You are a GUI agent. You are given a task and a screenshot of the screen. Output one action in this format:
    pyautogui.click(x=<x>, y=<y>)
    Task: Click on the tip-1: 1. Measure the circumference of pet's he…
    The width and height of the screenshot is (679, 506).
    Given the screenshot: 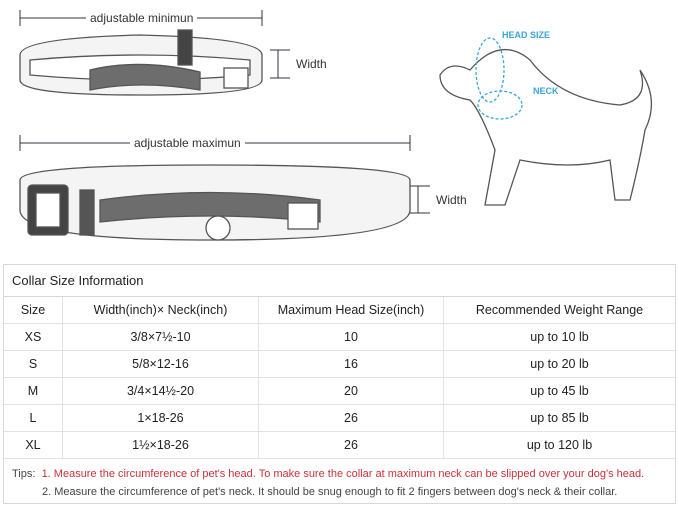 What is the action you would take?
    pyautogui.click(x=343, y=474)
    